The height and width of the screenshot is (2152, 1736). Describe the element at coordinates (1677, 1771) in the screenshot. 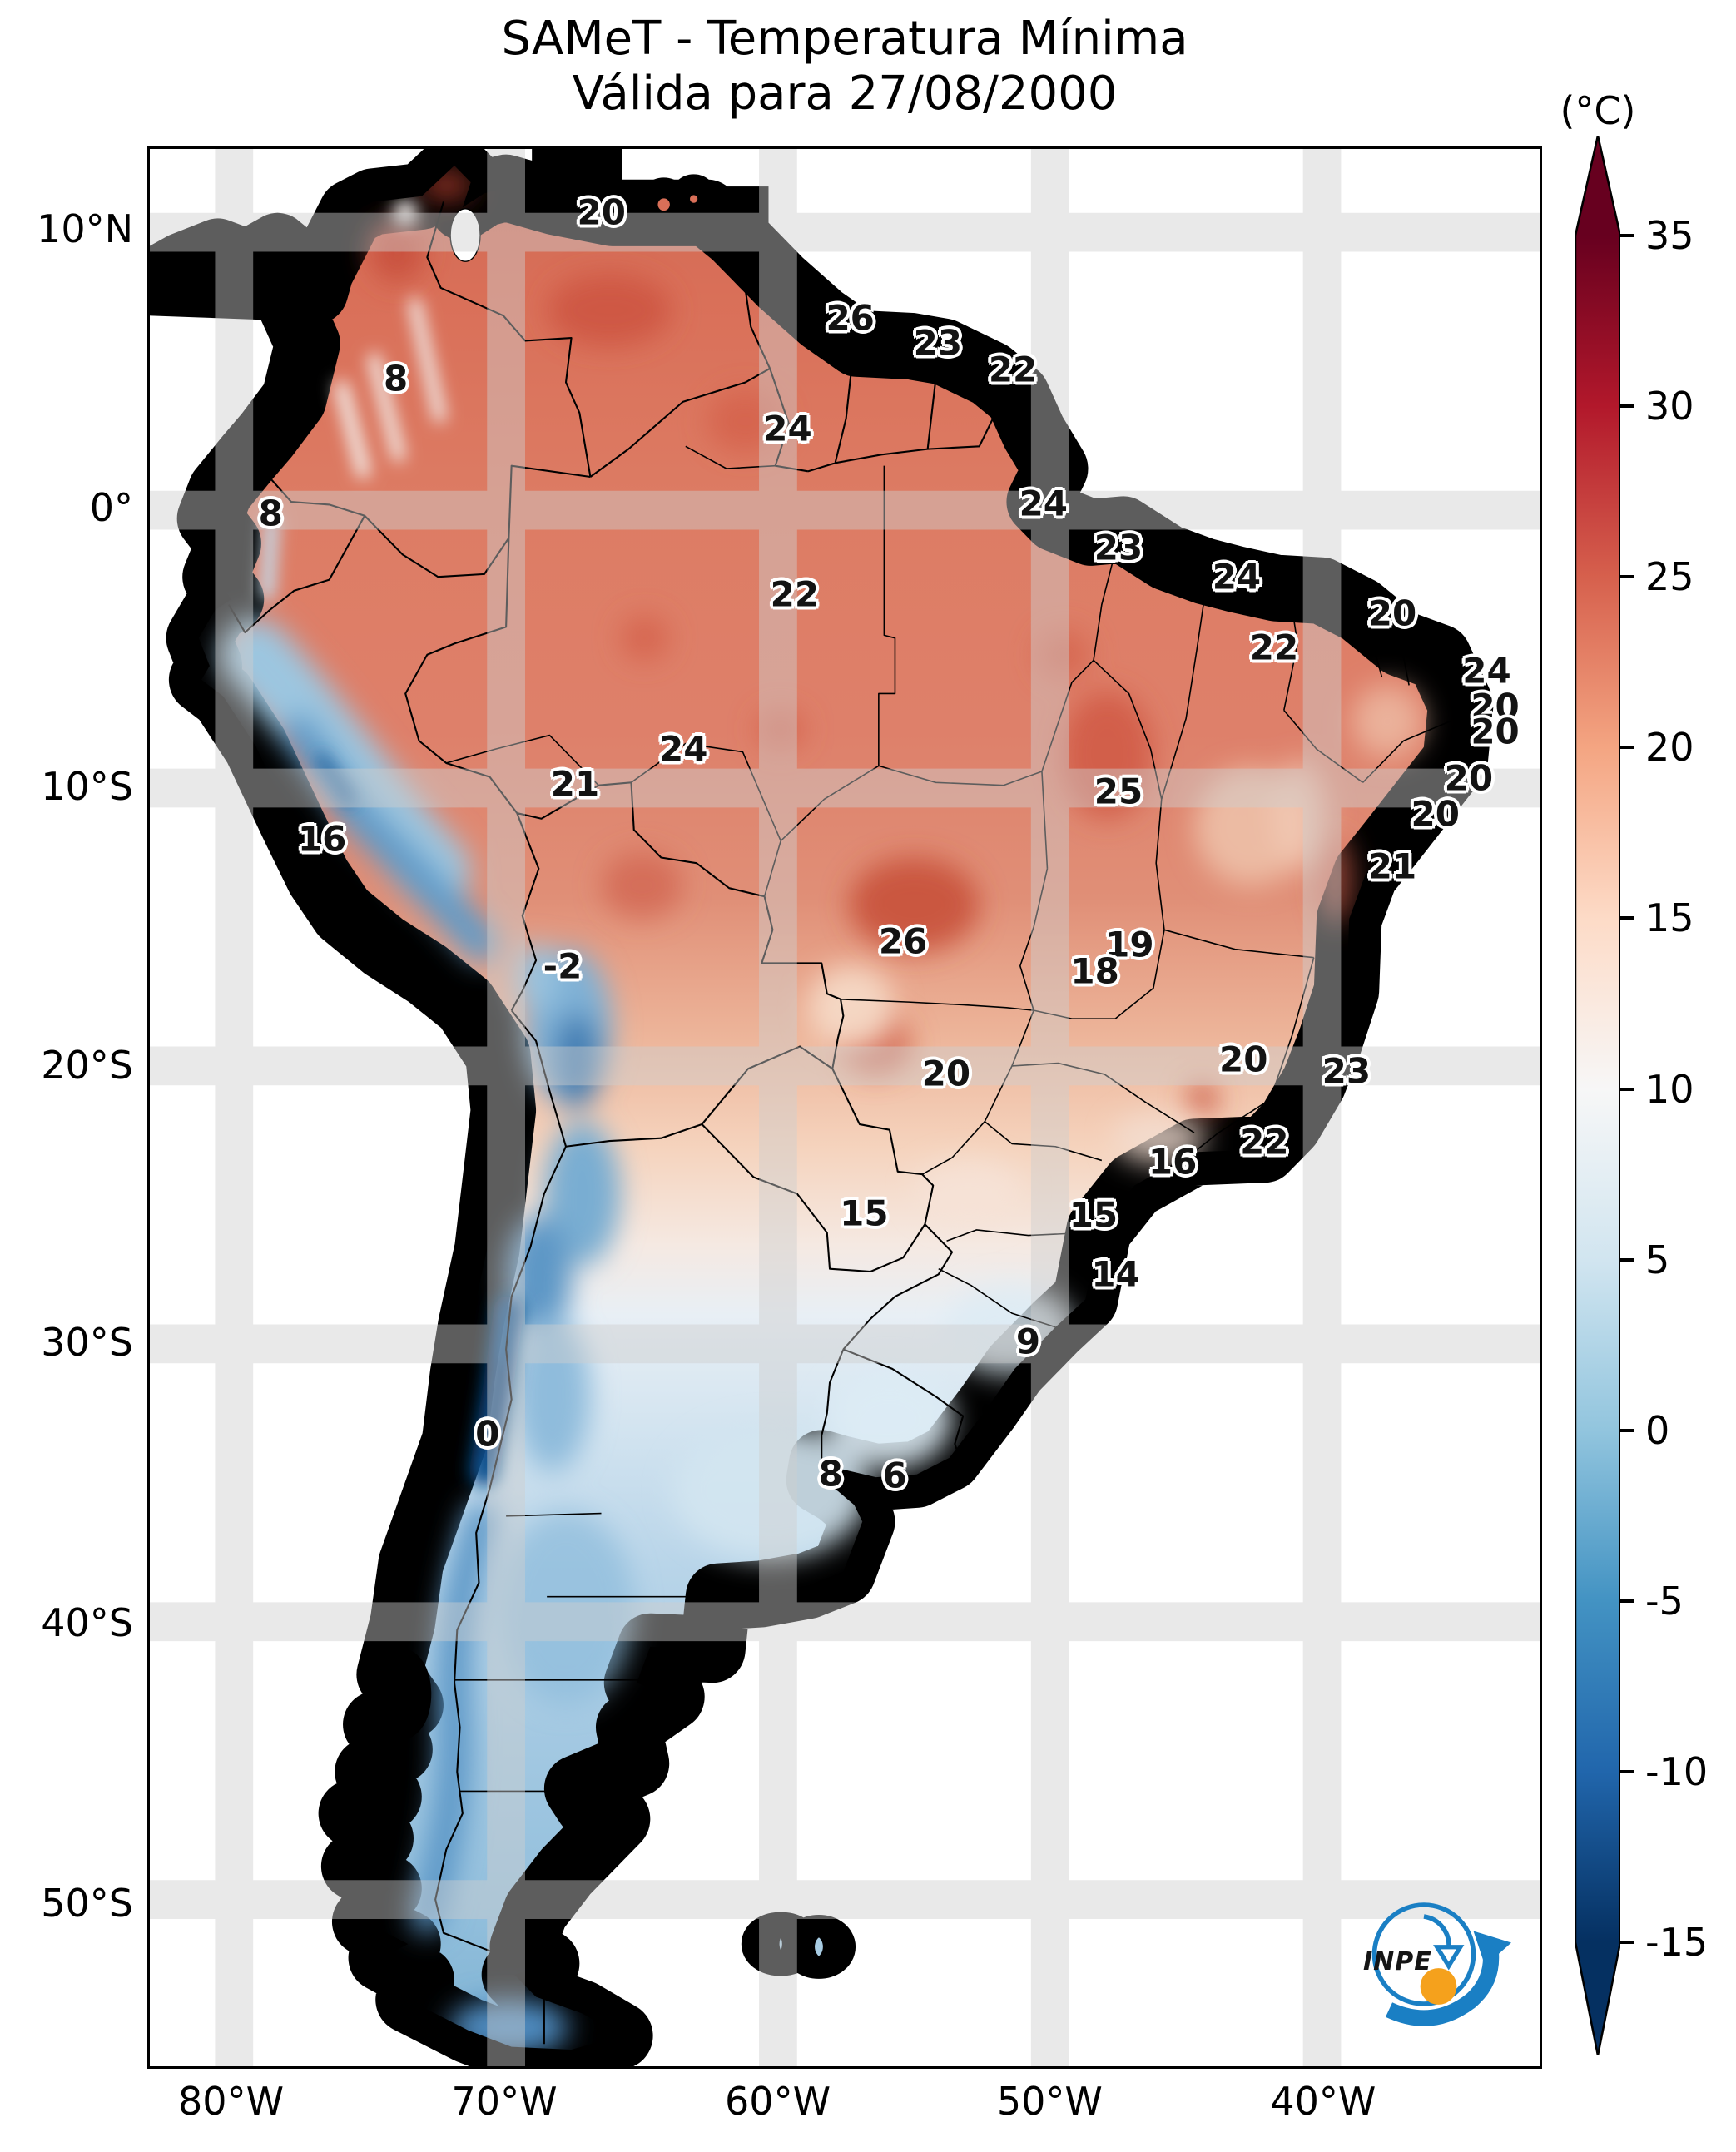

I see `colorbar-tick-label: -10` at that location.